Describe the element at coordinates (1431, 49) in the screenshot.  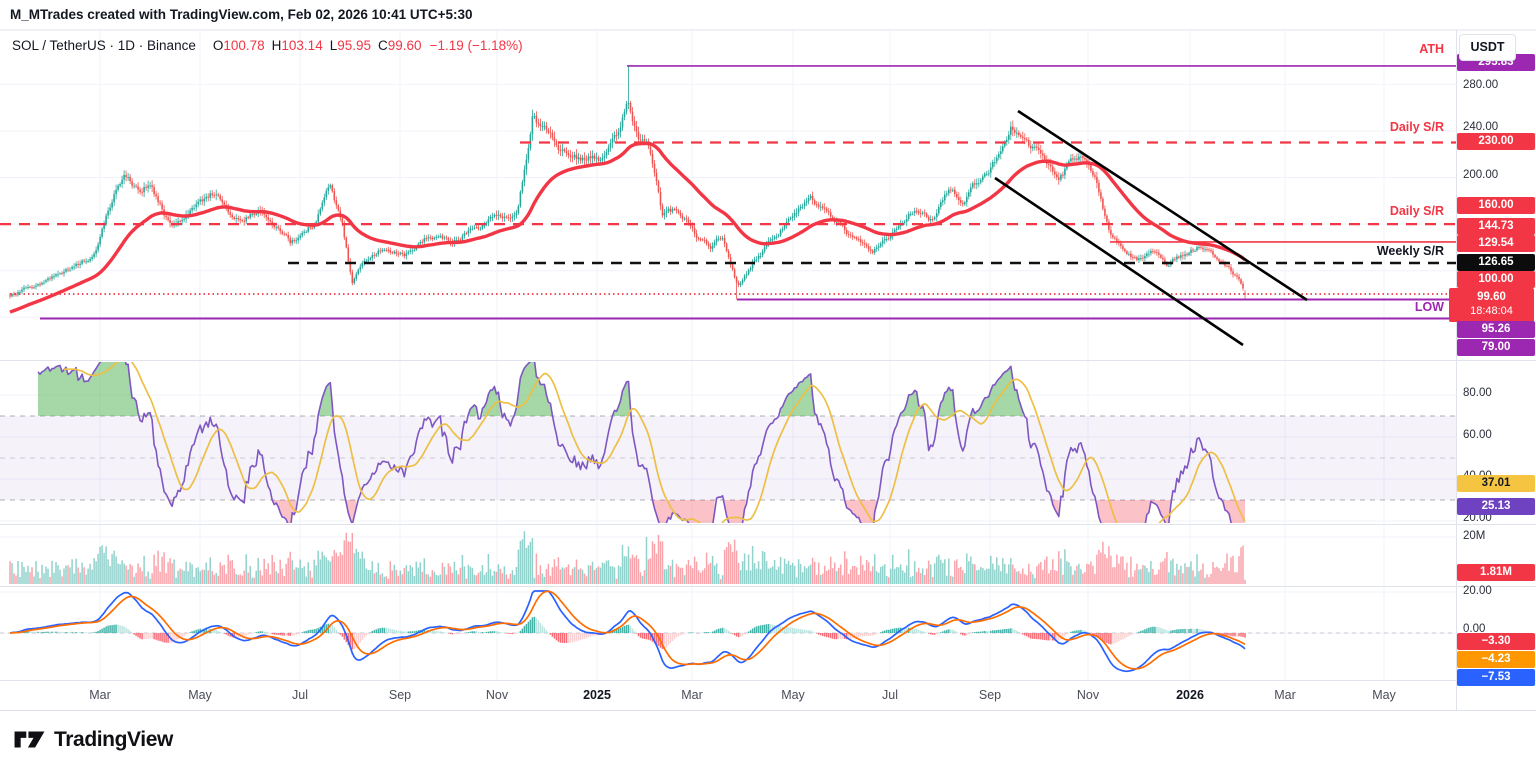
I see `level-annotation-ath: ATH` at that location.